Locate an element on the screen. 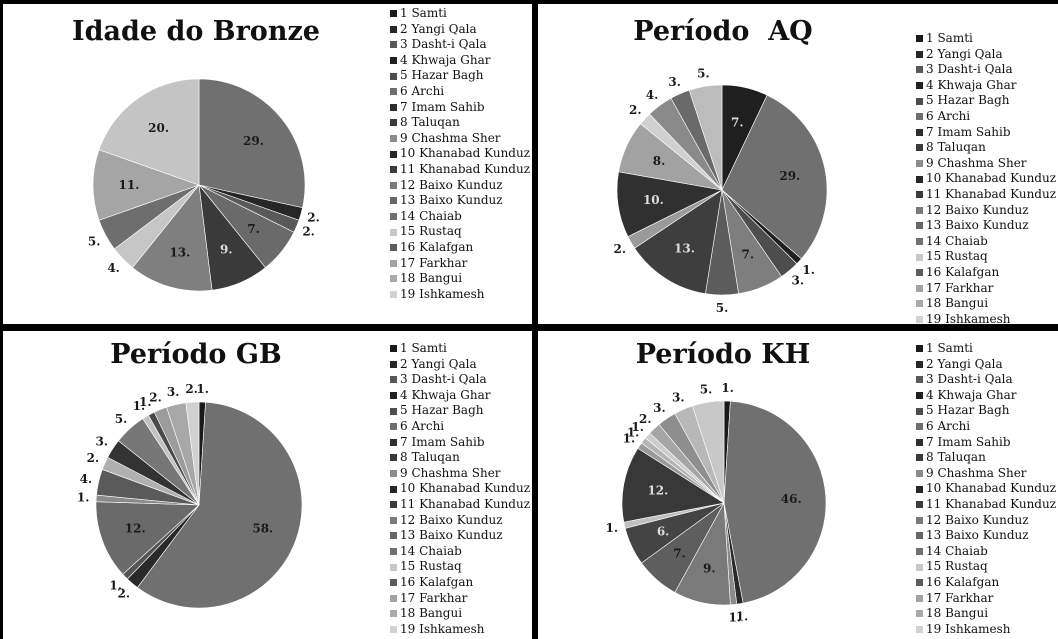  legend-item: 17 Farkhar is located at coordinates (460, 264).